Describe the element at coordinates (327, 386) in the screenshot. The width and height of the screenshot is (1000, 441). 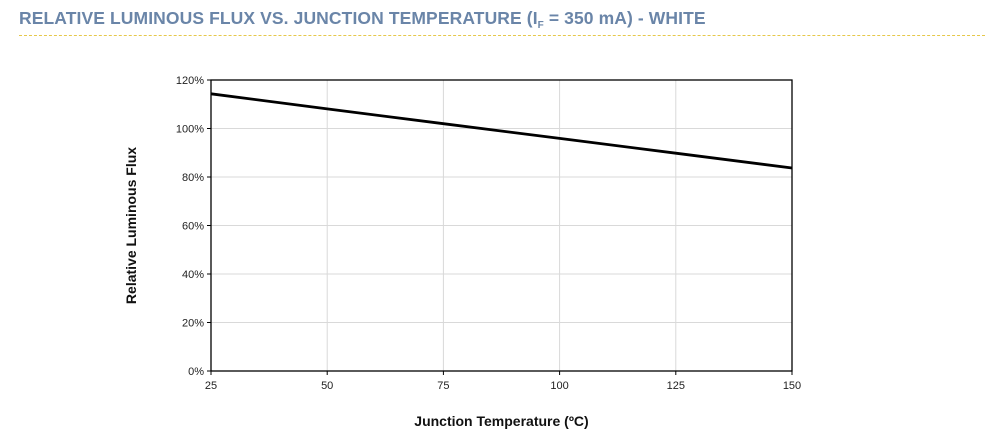
I see `x-tick-label: 50` at that location.